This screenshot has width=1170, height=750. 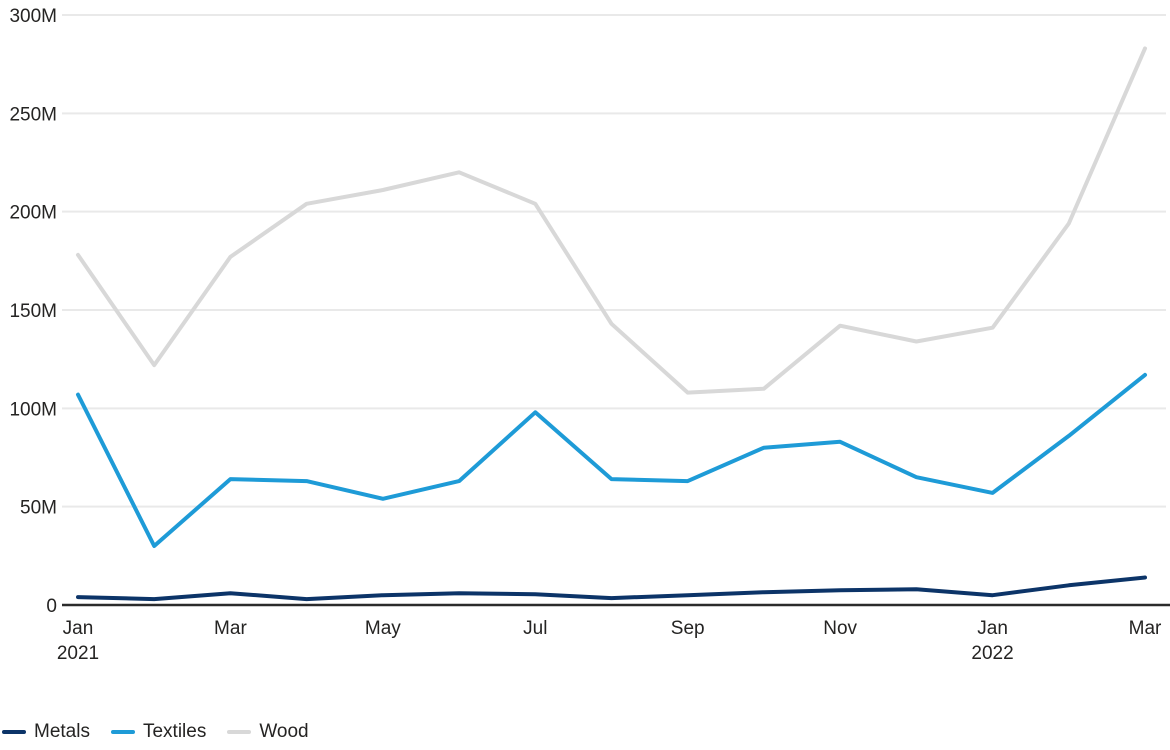 I want to click on y-axis-tick-label: 150M, so click(x=33, y=311).